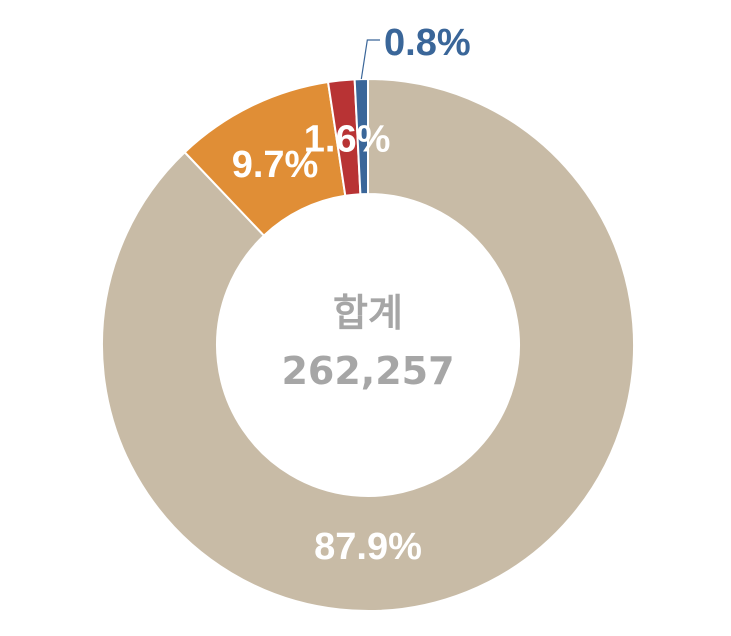  What do you see at coordinates (368, 313) in the screenshot?
I see `center-label: 합계` at bounding box center [368, 313].